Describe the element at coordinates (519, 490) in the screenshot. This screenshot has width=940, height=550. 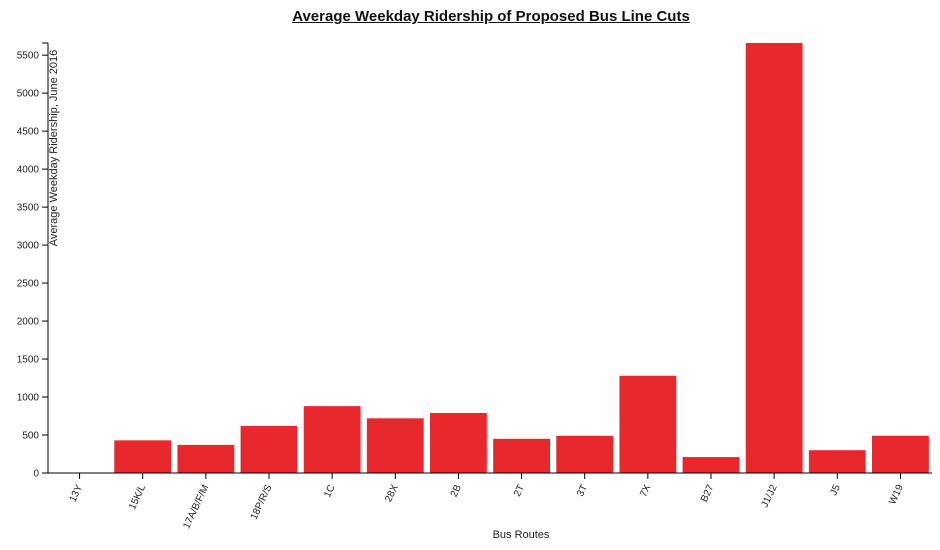
I see `x-tick-label: 2T` at that location.